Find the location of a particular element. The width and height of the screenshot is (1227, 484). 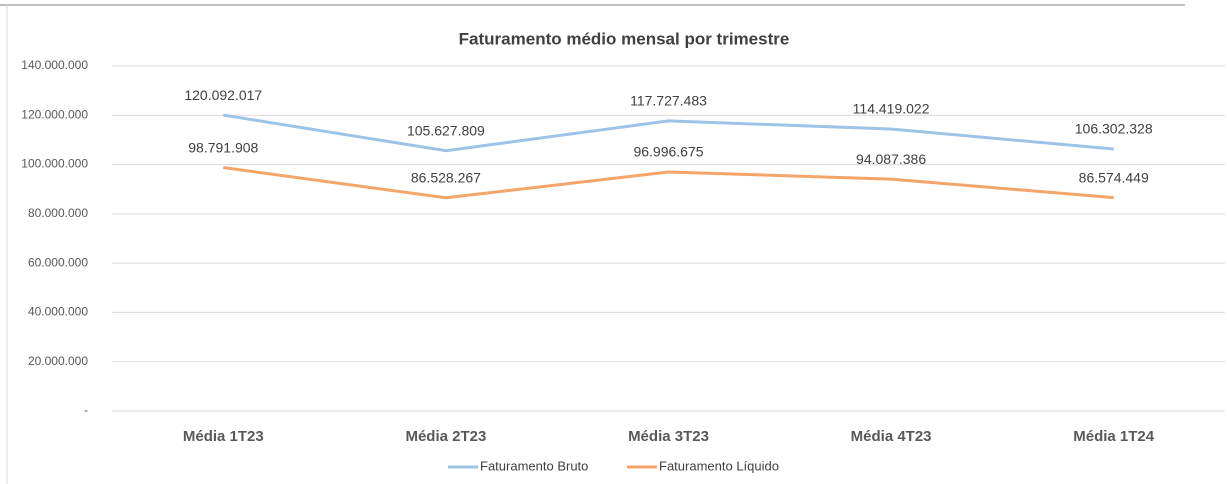

data-label: 106.302.328 is located at coordinates (1114, 129).